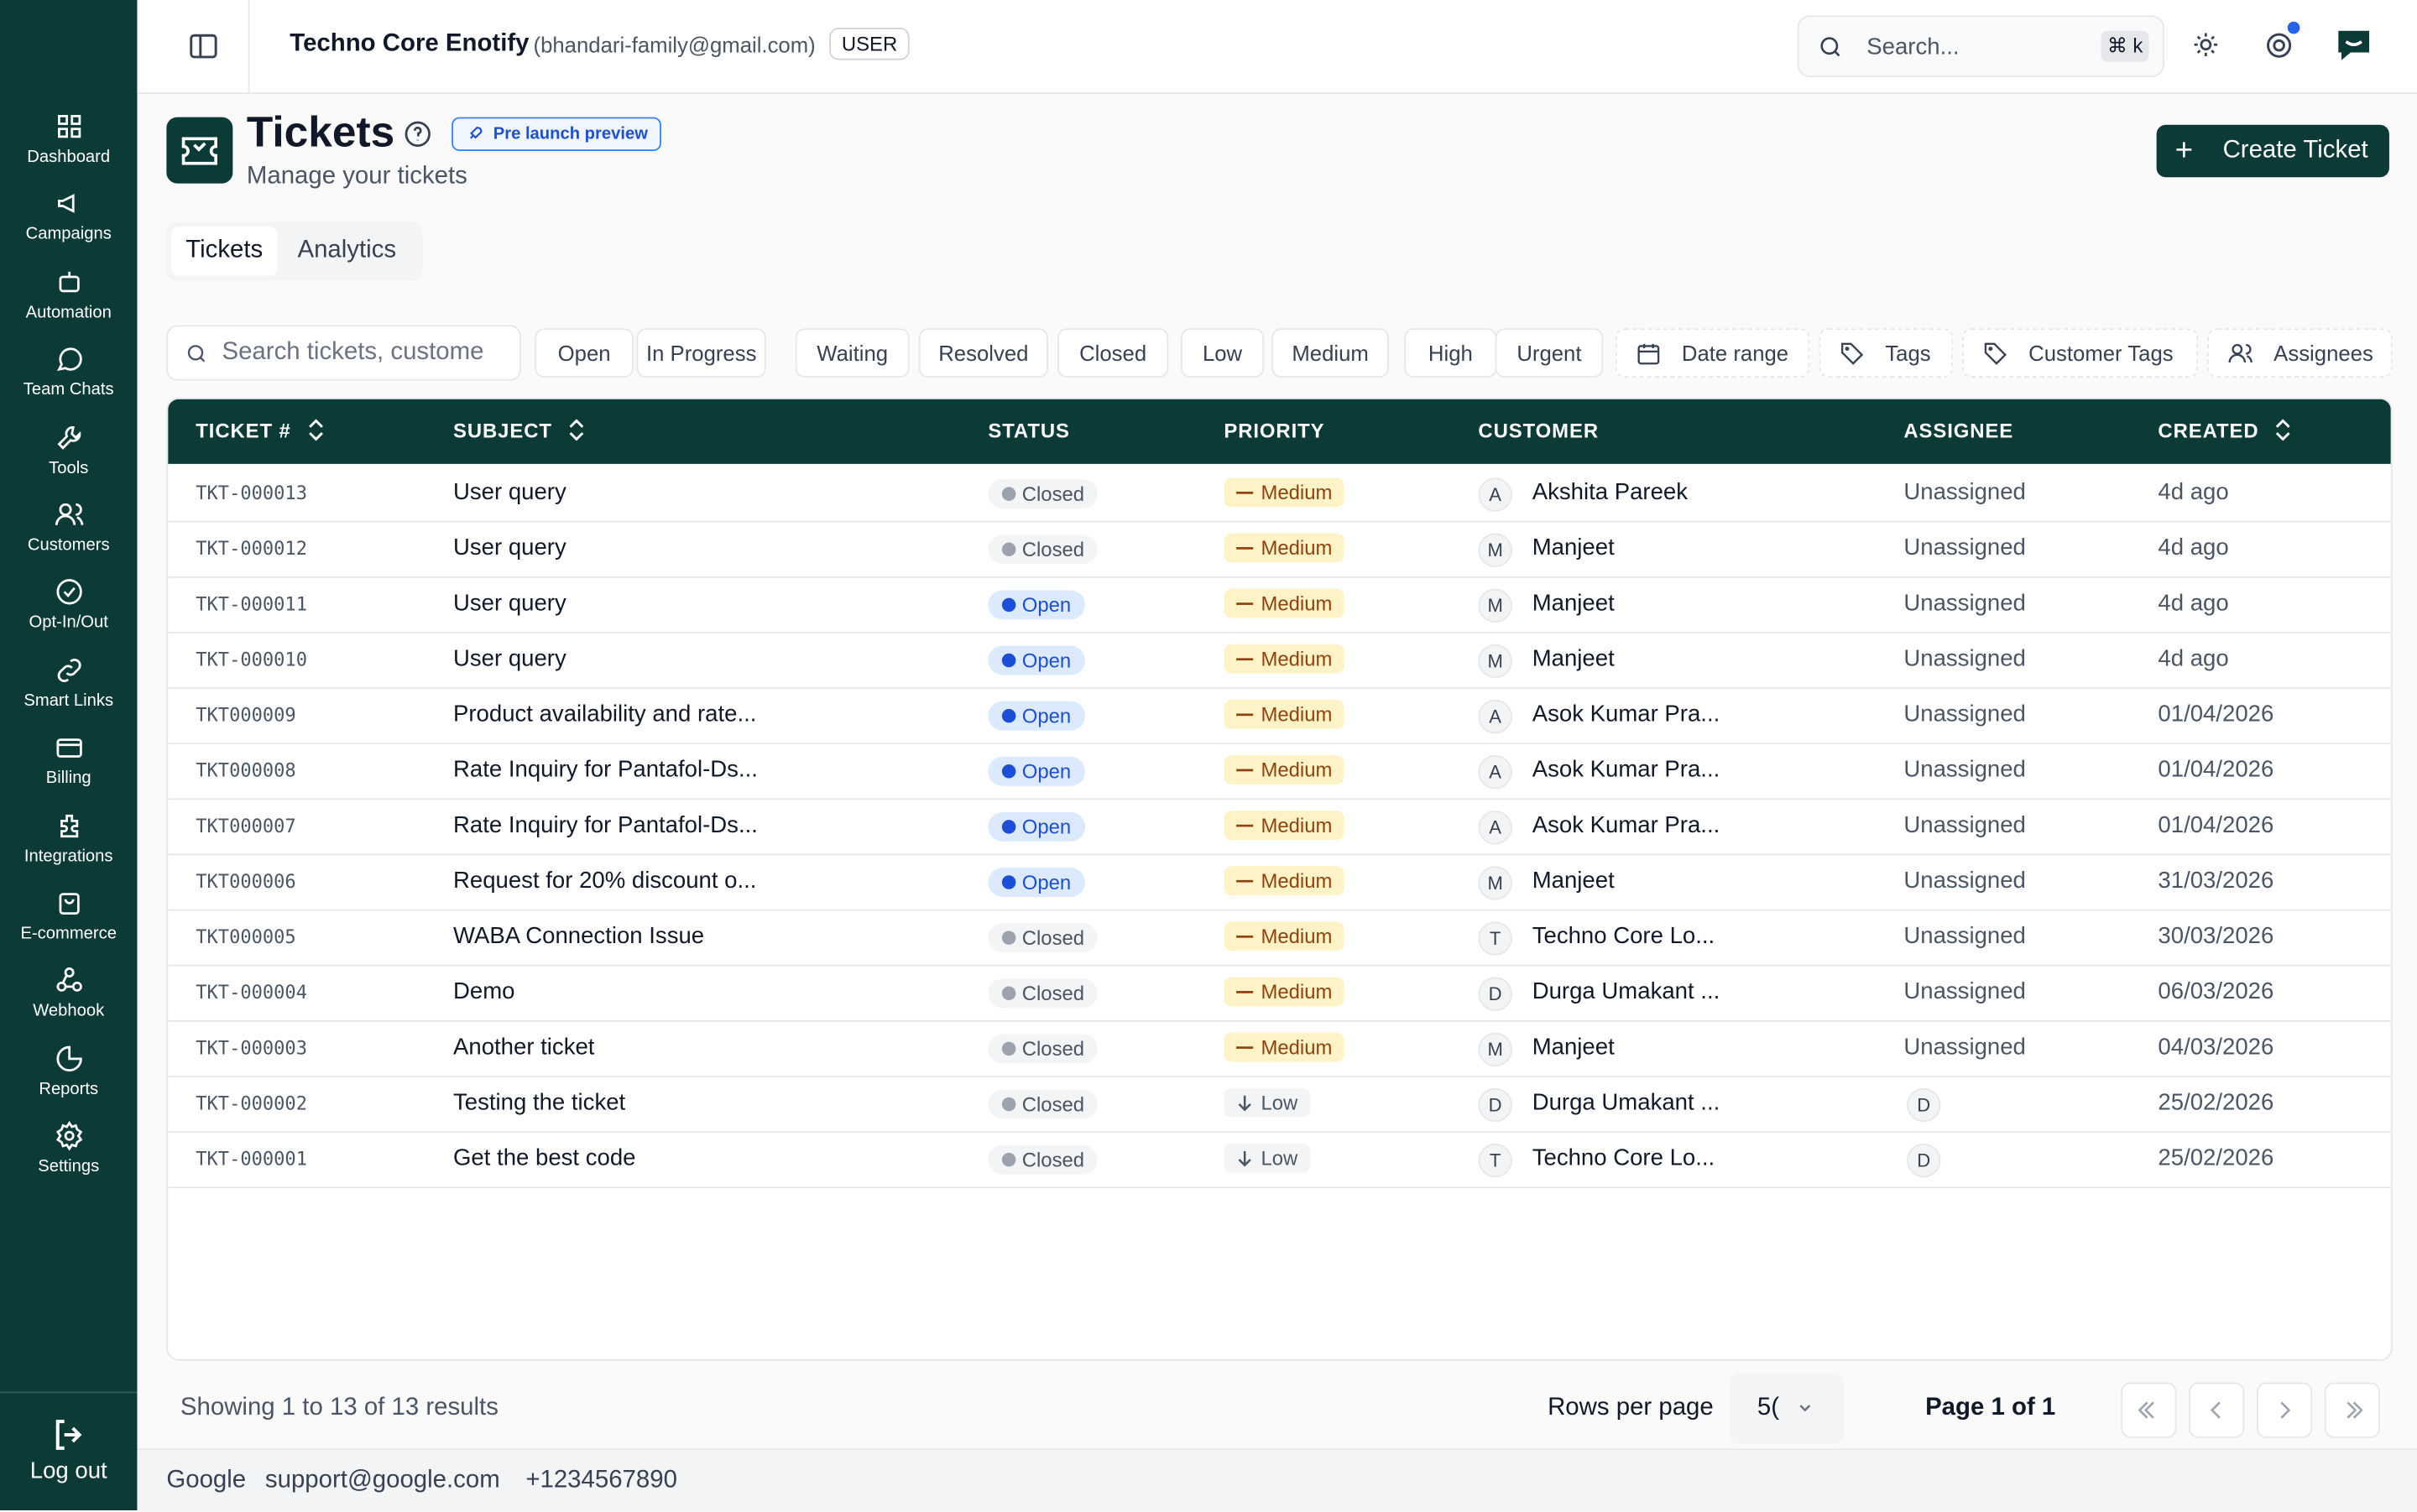  Describe the element at coordinates (224, 252) in the screenshot. I see `tab: Tickets` at that location.